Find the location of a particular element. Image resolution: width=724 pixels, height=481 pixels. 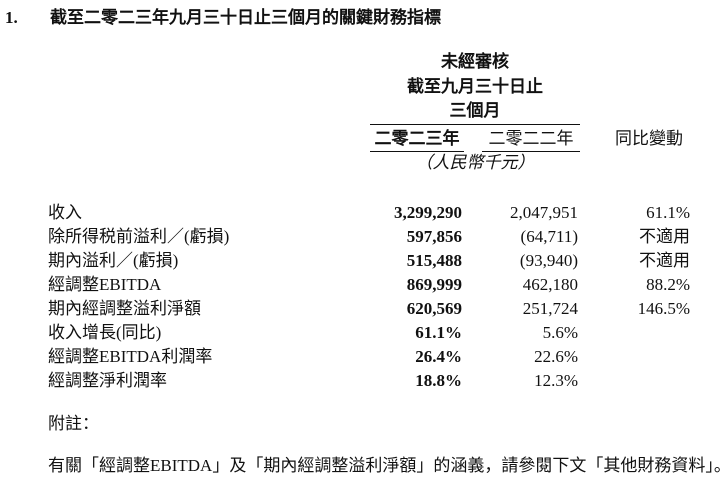

value-2022: 12.3% is located at coordinates (556, 380).